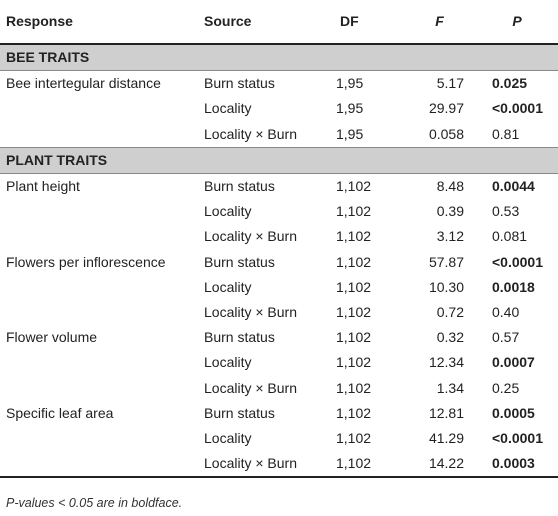 This screenshot has width=558, height=516. Describe the element at coordinates (99, 22) in the screenshot. I see `header-response: Response` at that location.